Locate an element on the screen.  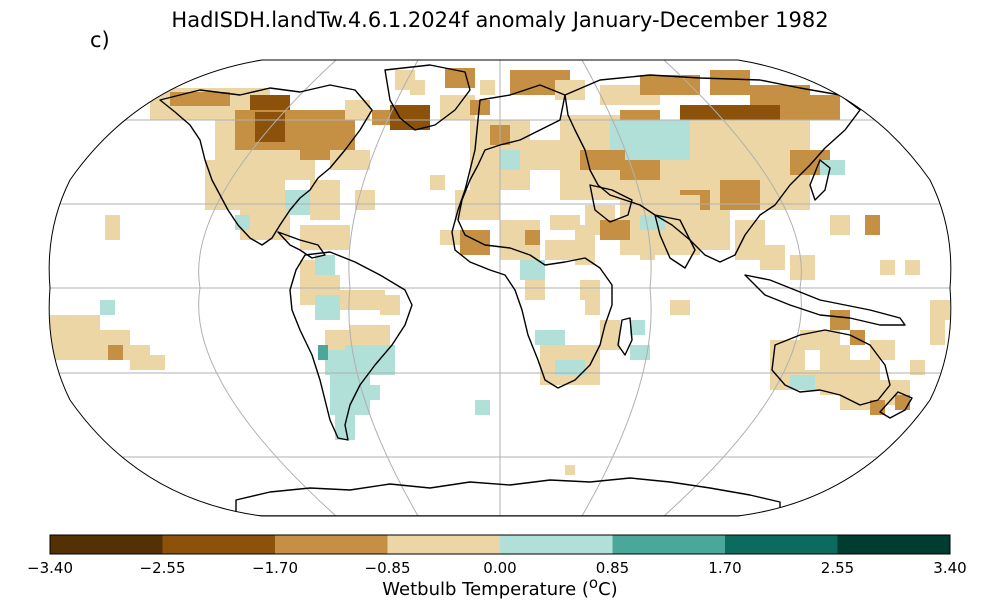
colorbar-tick-label: 2.55 is located at coordinates (837, 568).